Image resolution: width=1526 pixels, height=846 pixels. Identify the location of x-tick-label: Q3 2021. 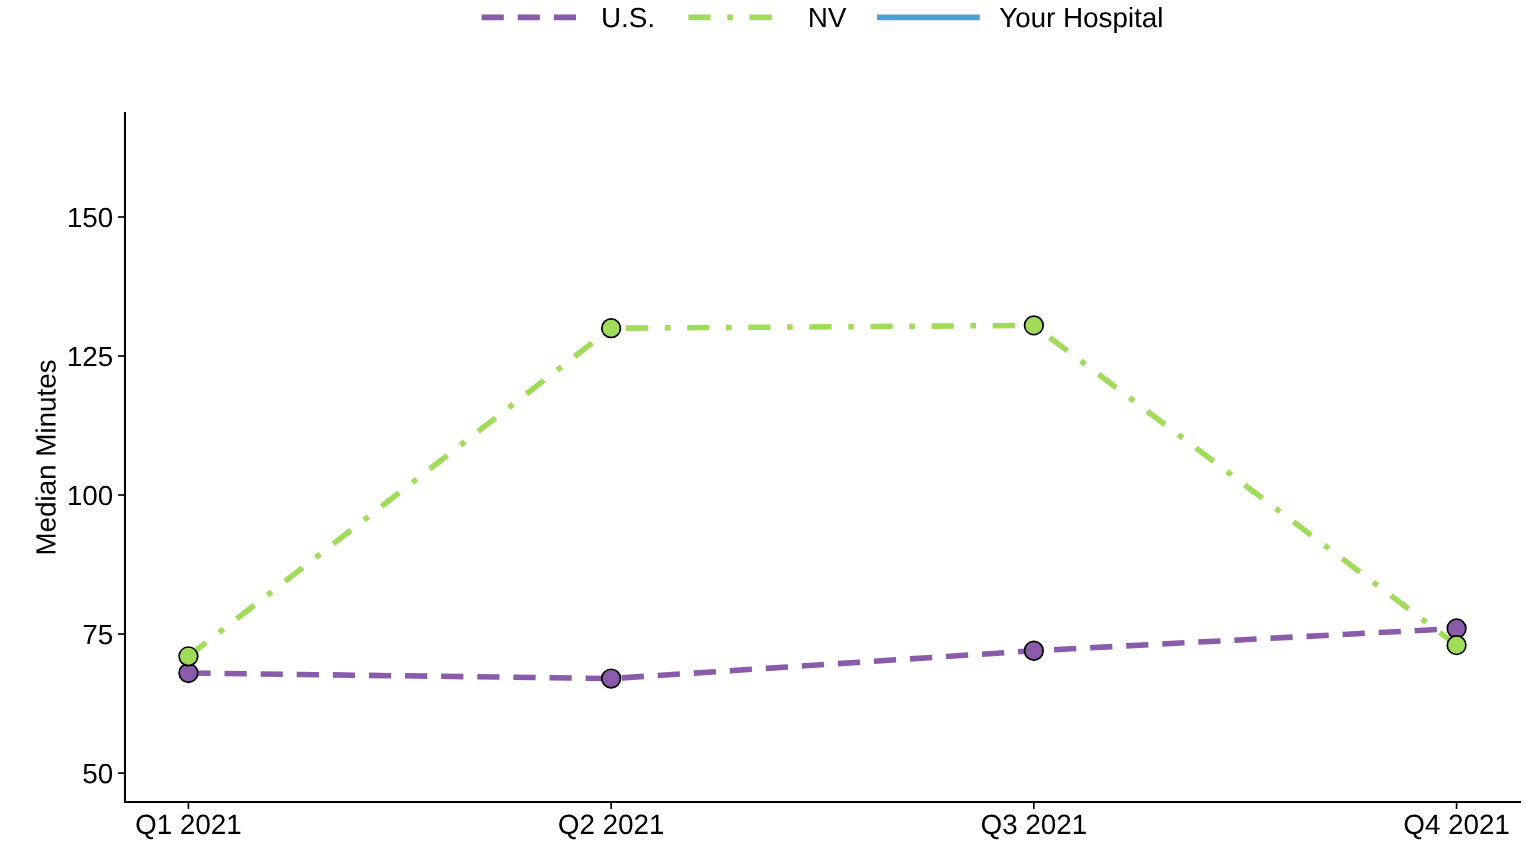
(1033, 827).